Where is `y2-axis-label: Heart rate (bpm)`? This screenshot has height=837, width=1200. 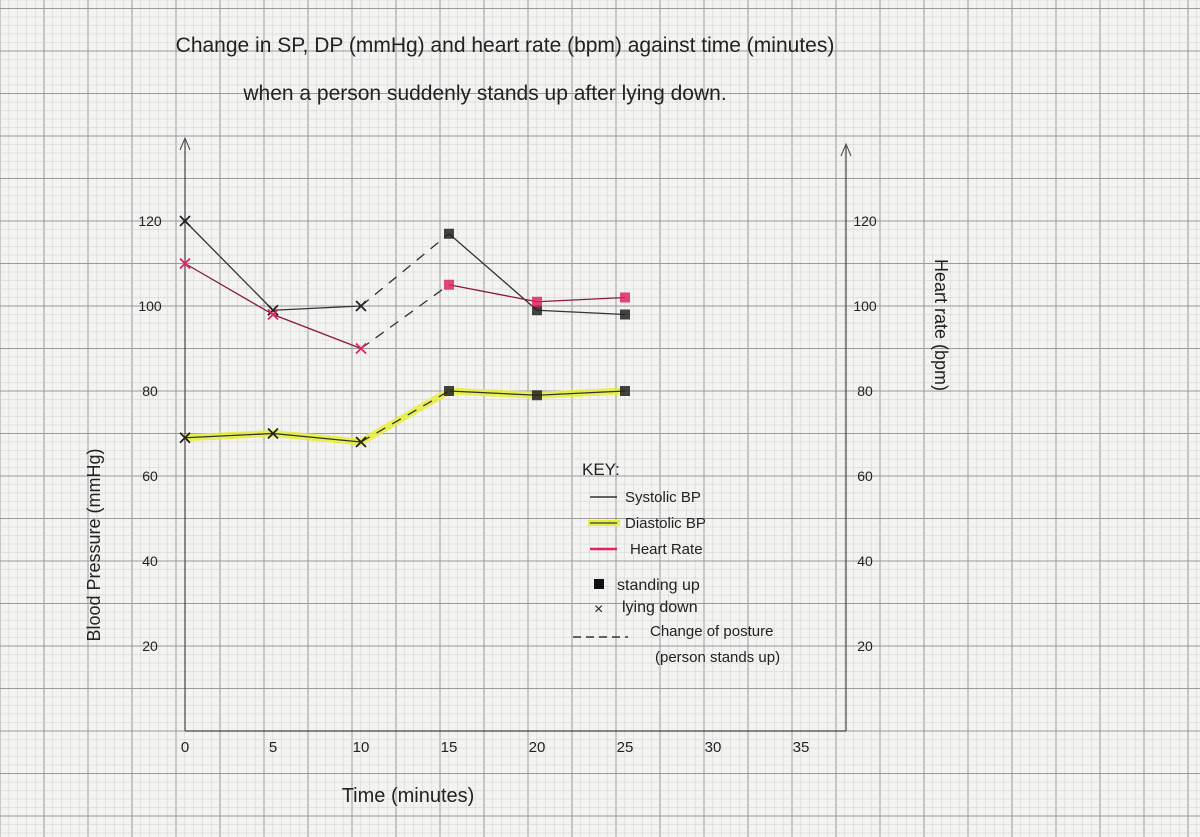
y2-axis-label: Heart rate (bpm) is located at coordinates (941, 325).